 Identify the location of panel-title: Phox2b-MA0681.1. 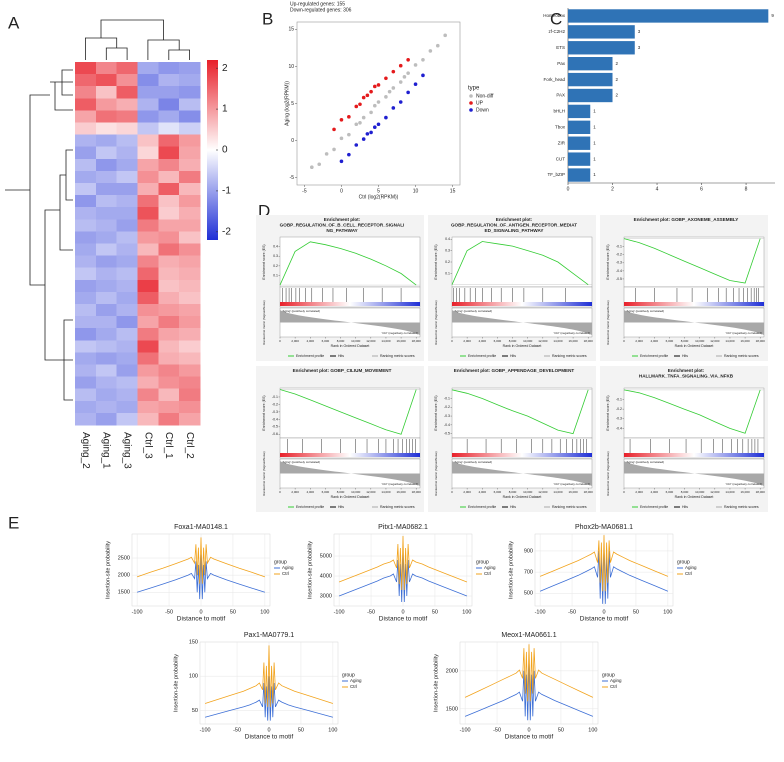
(604, 527).